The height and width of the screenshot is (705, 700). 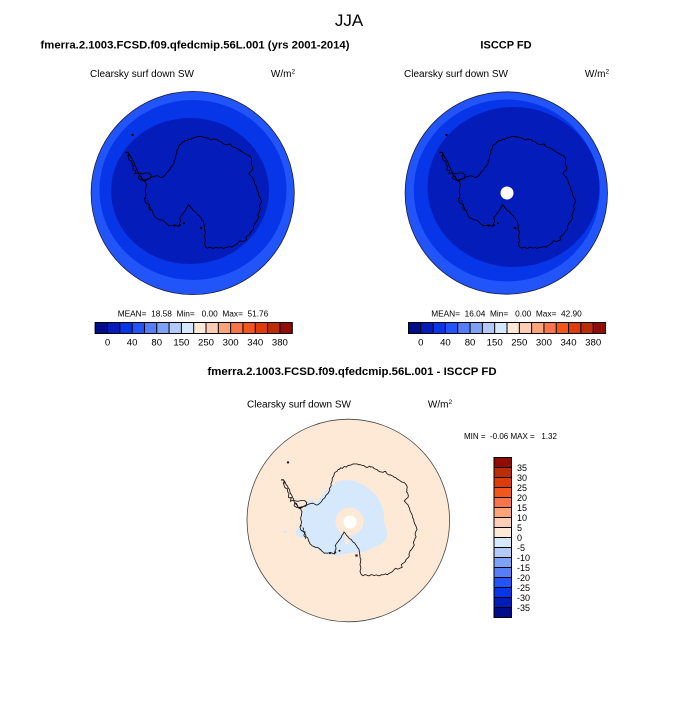 What do you see at coordinates (523, 578) in the screenshot?
I see `svg-text: -20` at bounding box center [523, 578].